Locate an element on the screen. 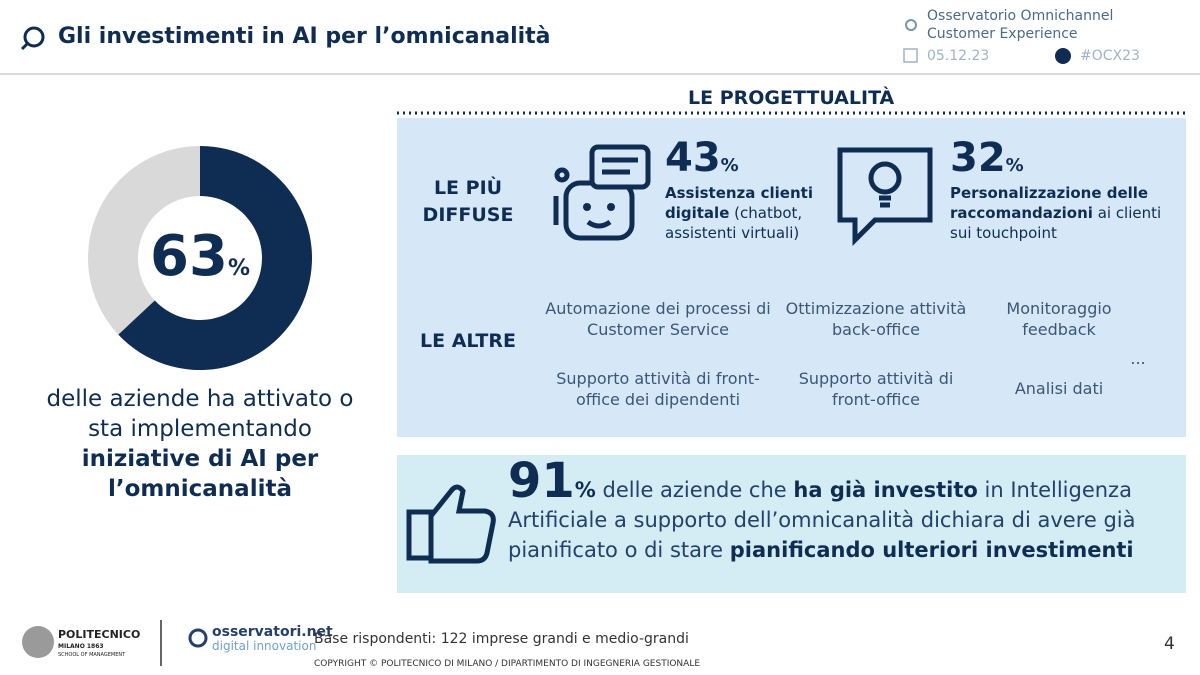  stat-bold: Personalizzazione delle raccomandazioni is located at coordinates (1049, 203).